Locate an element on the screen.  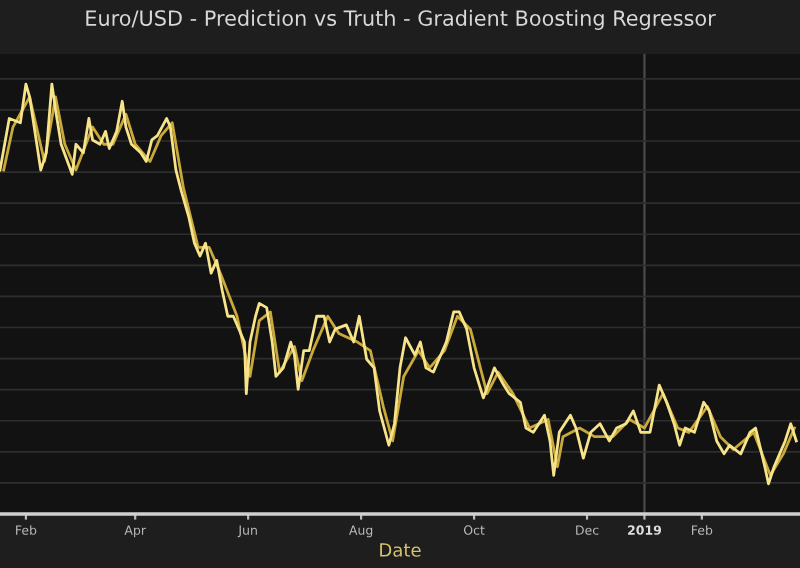
chart-title: Euro/USD - Prediction vs Truth - Gradient Boosting Regressor is located at coordinates (401, 19).